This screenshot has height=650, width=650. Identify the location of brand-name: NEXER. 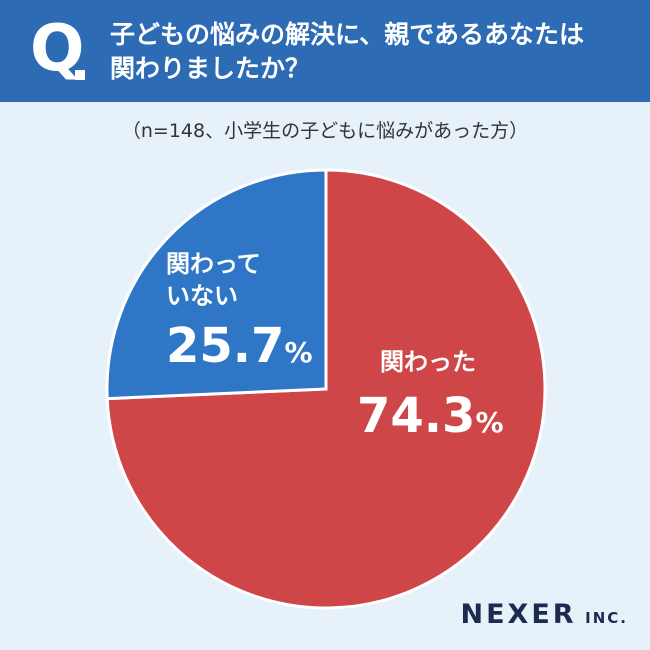
(518, 614).